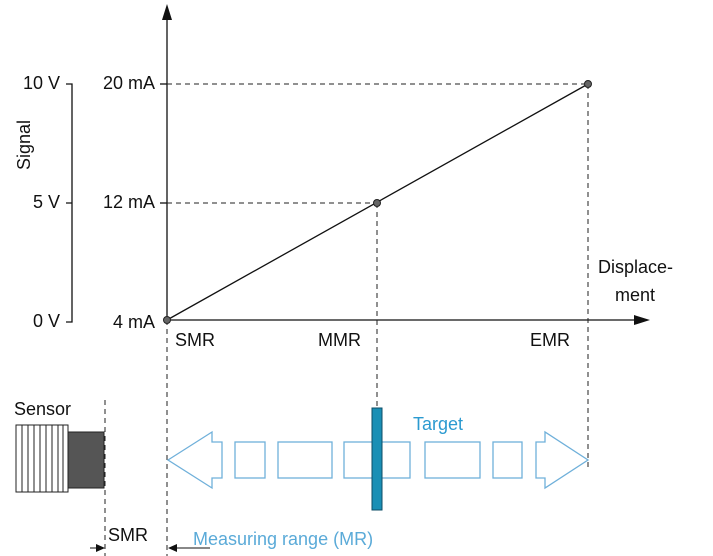 The height and width of the screenshot is (556, 713). I want to click on target, so click(377, 459).